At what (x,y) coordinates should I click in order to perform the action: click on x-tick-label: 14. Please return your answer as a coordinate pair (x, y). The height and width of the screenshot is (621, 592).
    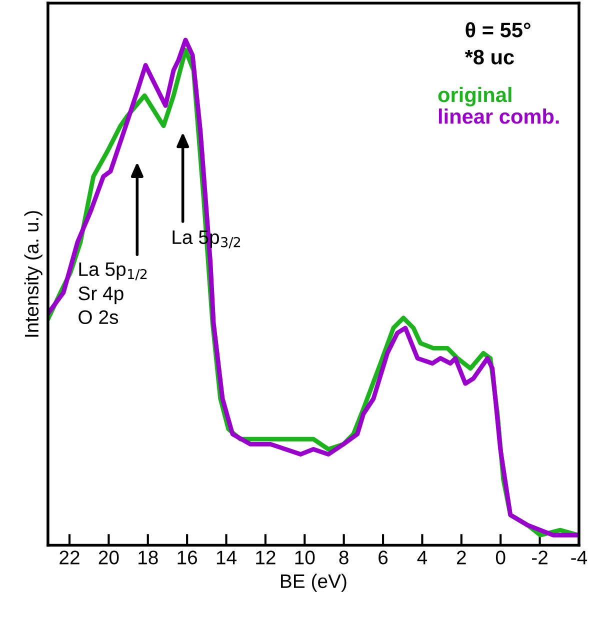
    Looking at the image, I should click on (226, 557).